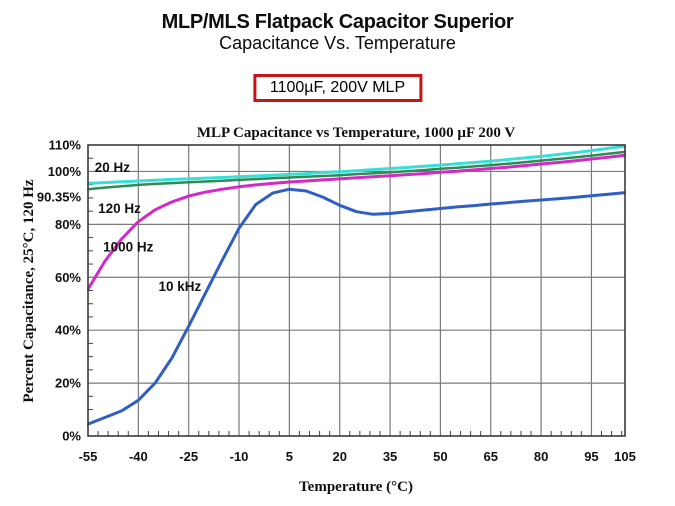  I want to click on series-label-20-hz: 20 Hz, so click(113, 167).